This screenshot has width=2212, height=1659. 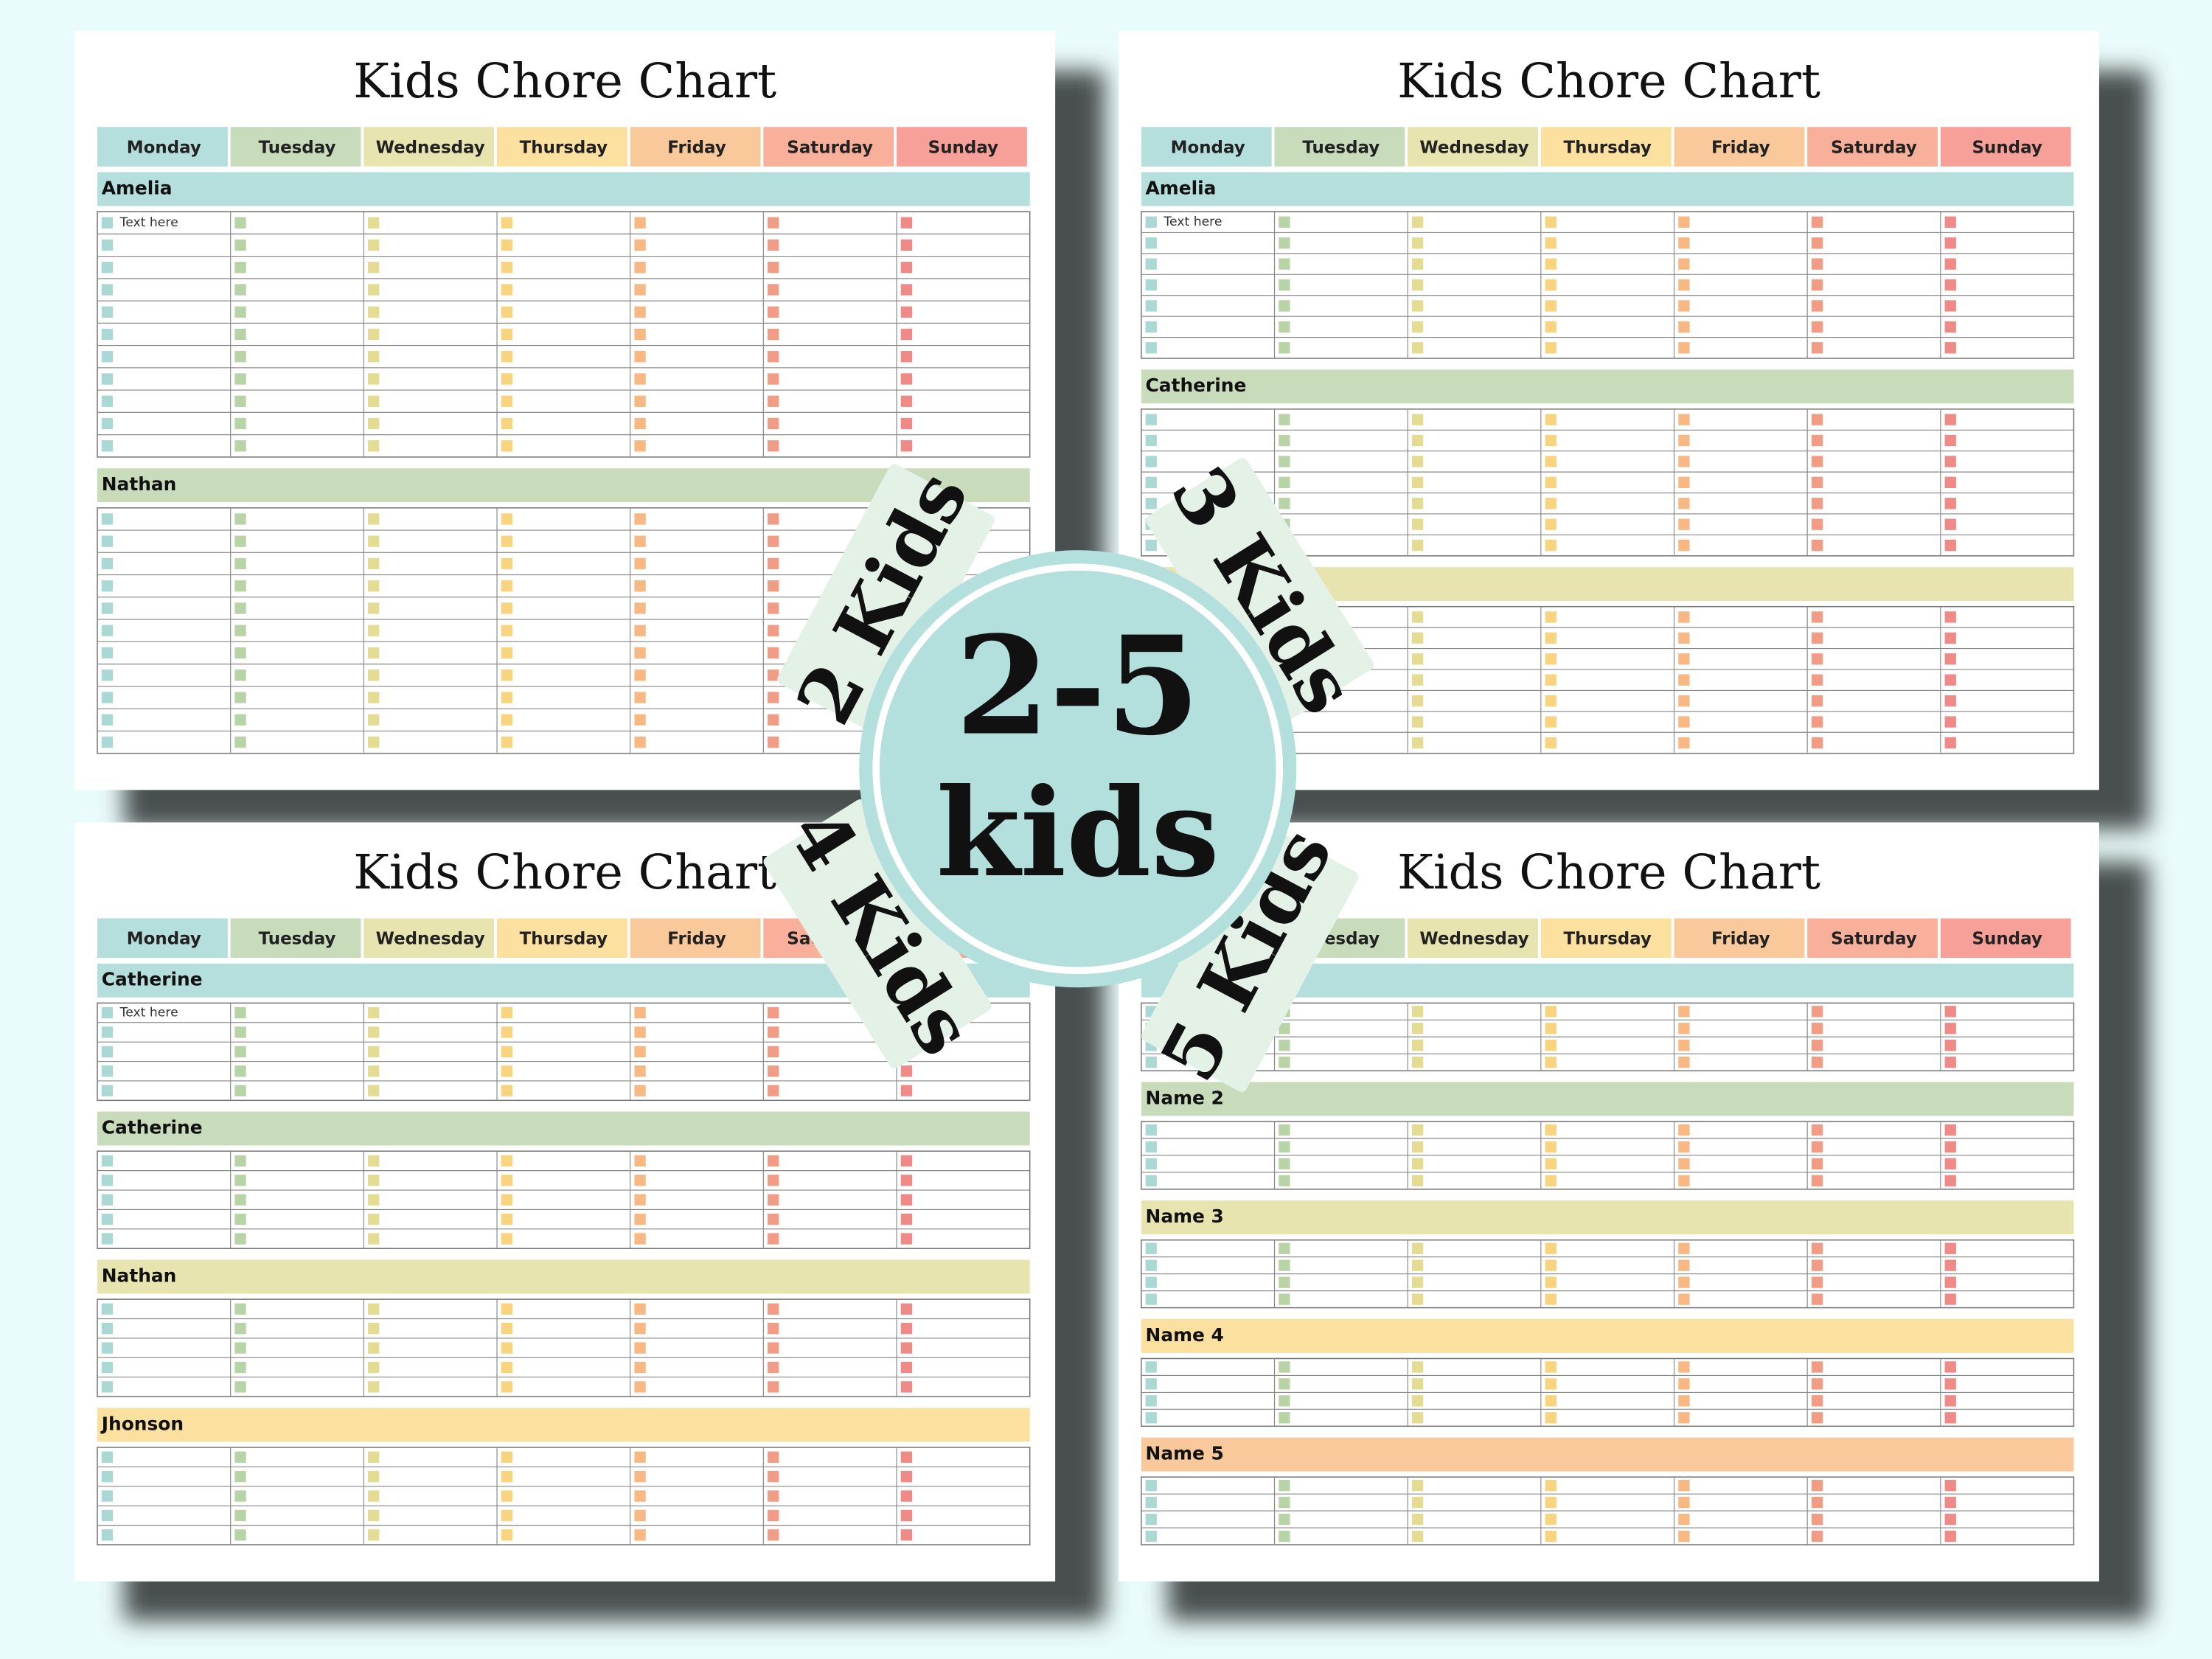 What do you see at coordinates (1181, 187) in the screenshot?
I see `kid-name: Amelia` at bounding box center [1181, 187].